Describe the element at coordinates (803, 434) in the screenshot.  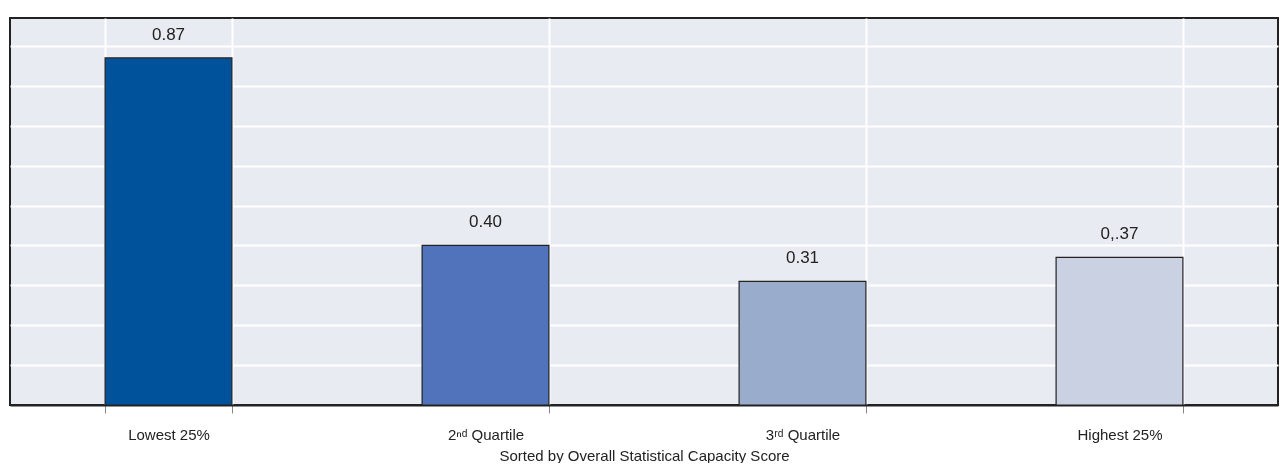
I see `x-tick-label: 3ʳᵈ Quartile` at that location.